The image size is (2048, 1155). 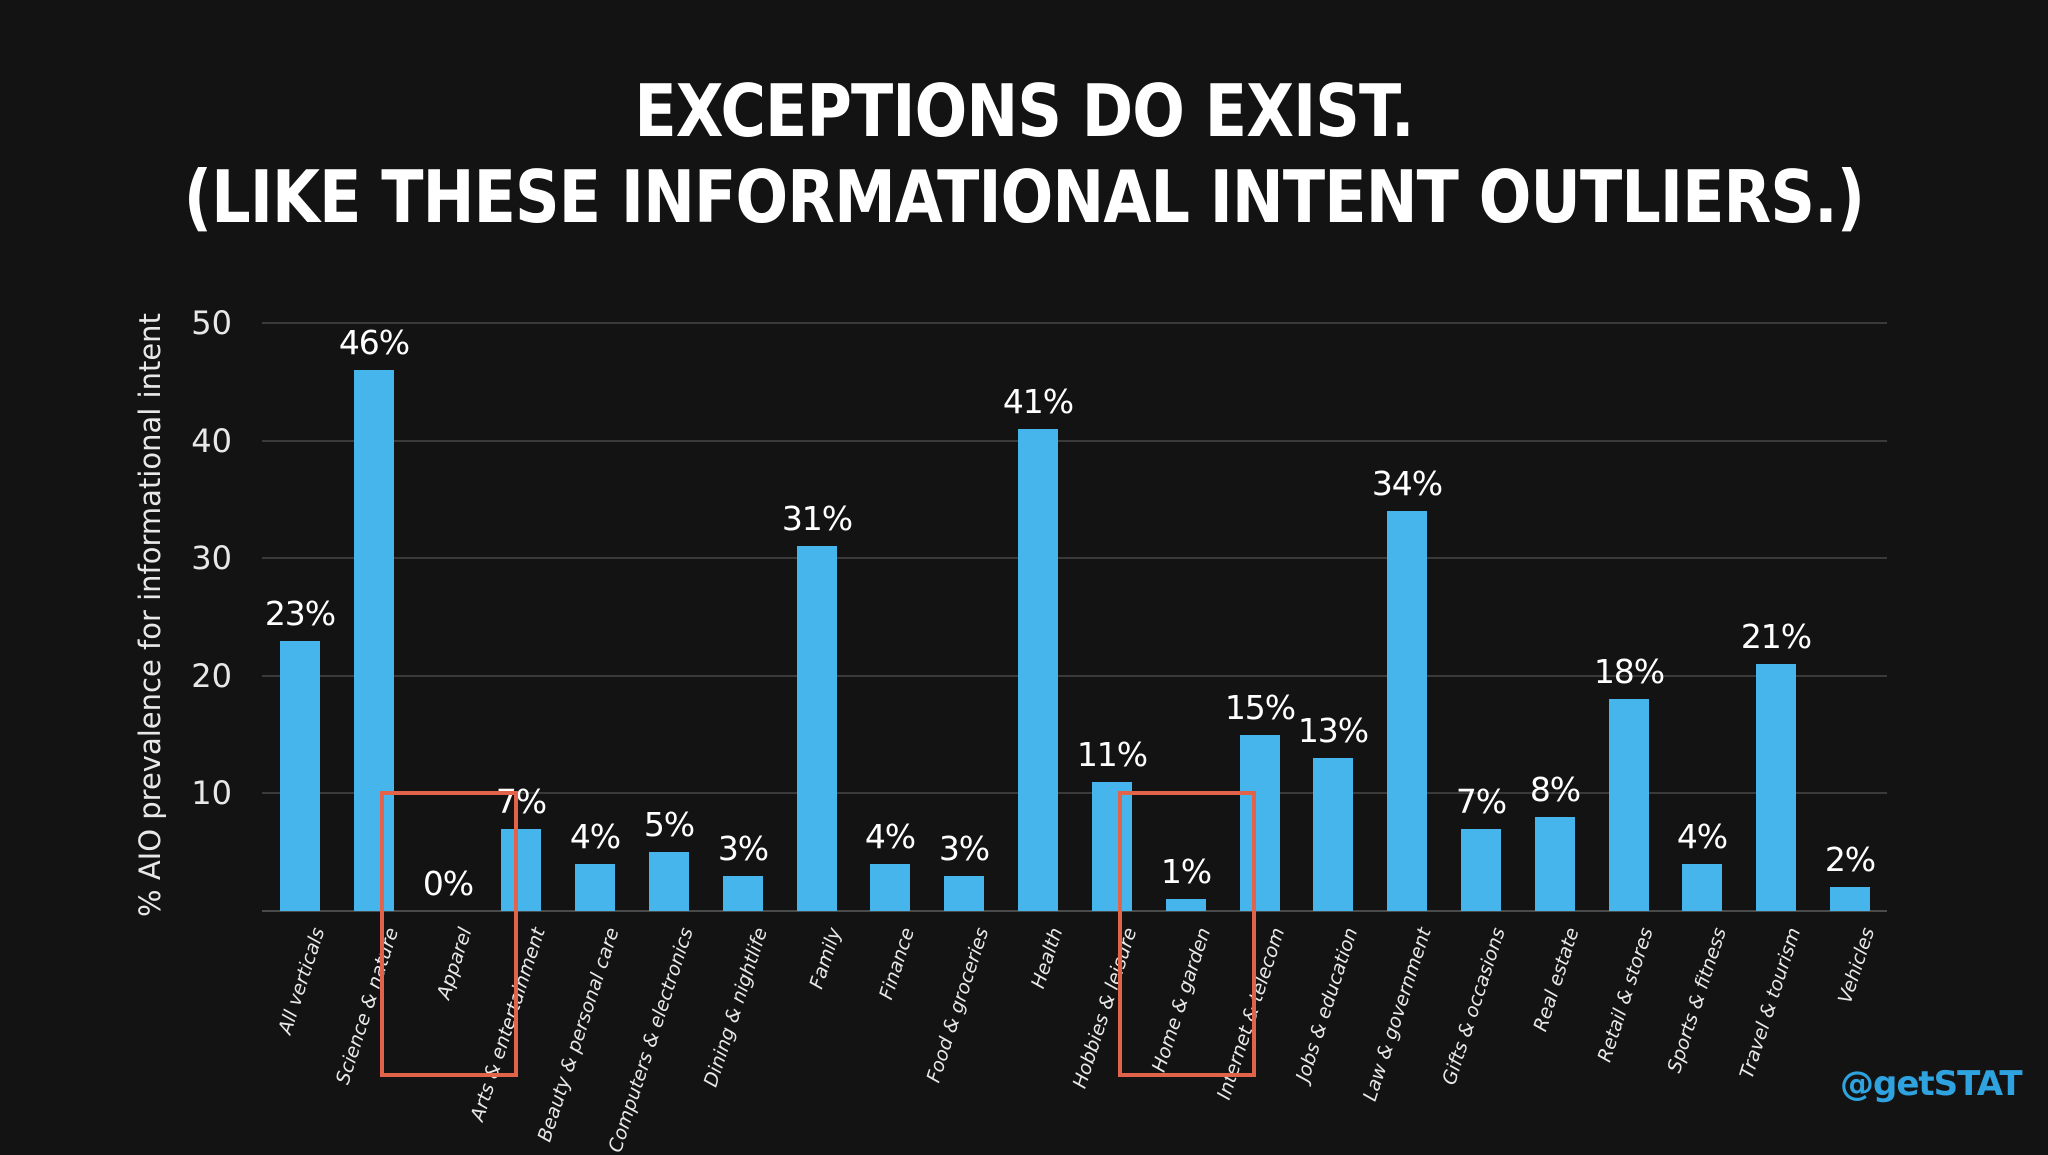 What do you see at coordinates (1555, 789) in the screenshot?
I see `bar-value-label: 8%` at bounding box center [1555, 789].